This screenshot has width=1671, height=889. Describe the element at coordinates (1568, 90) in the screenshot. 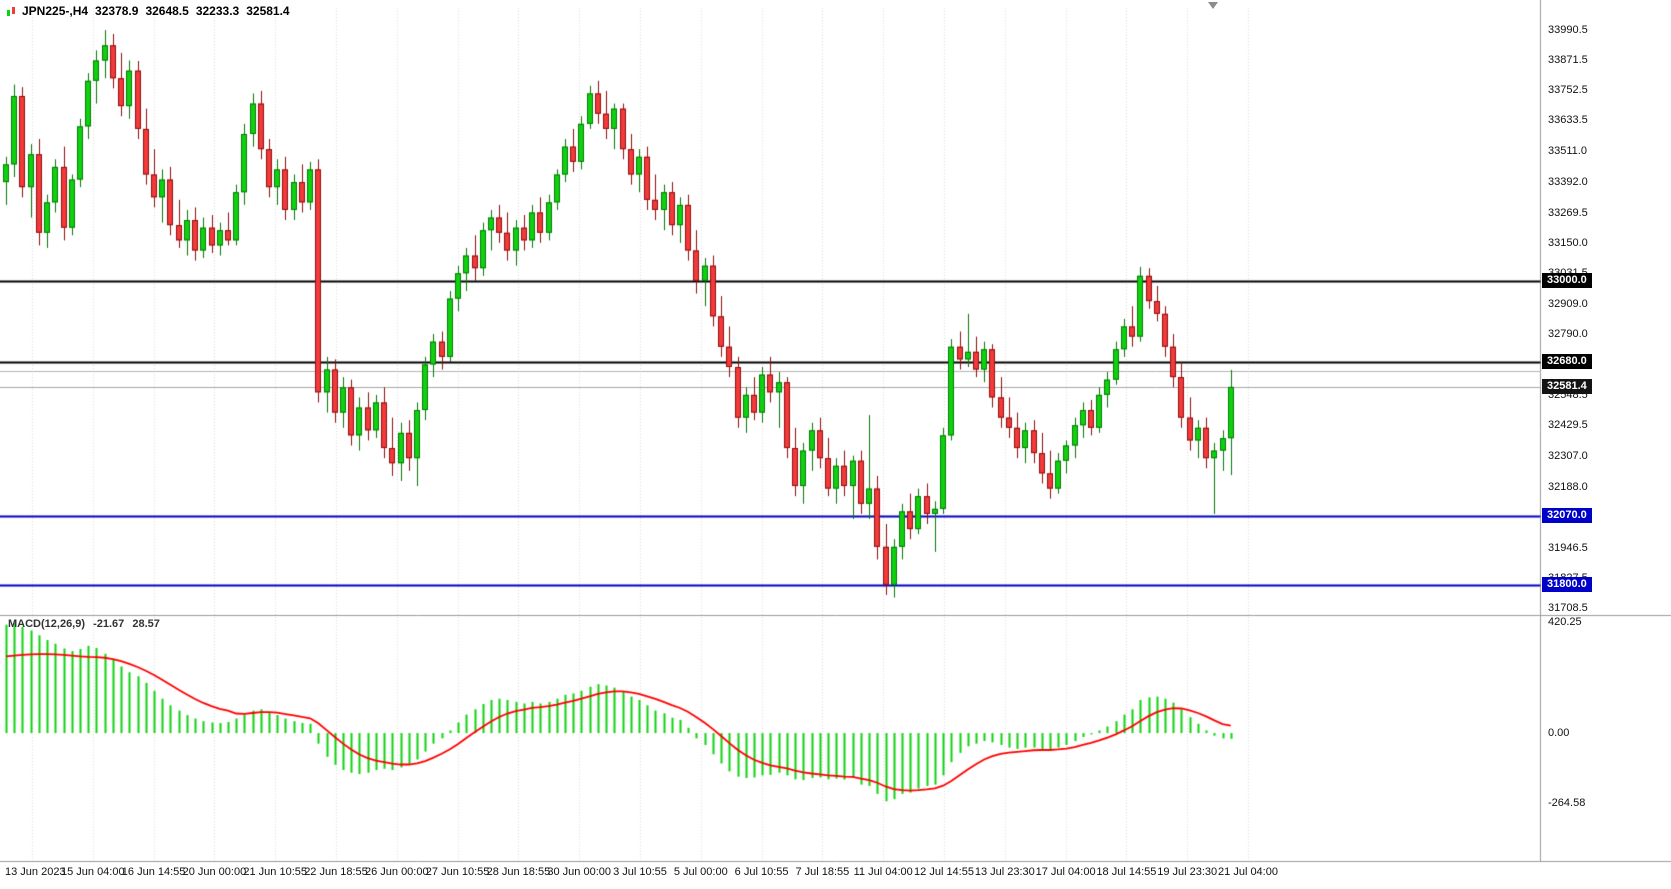

I see `price-tick-label: 33752.5` at that location.